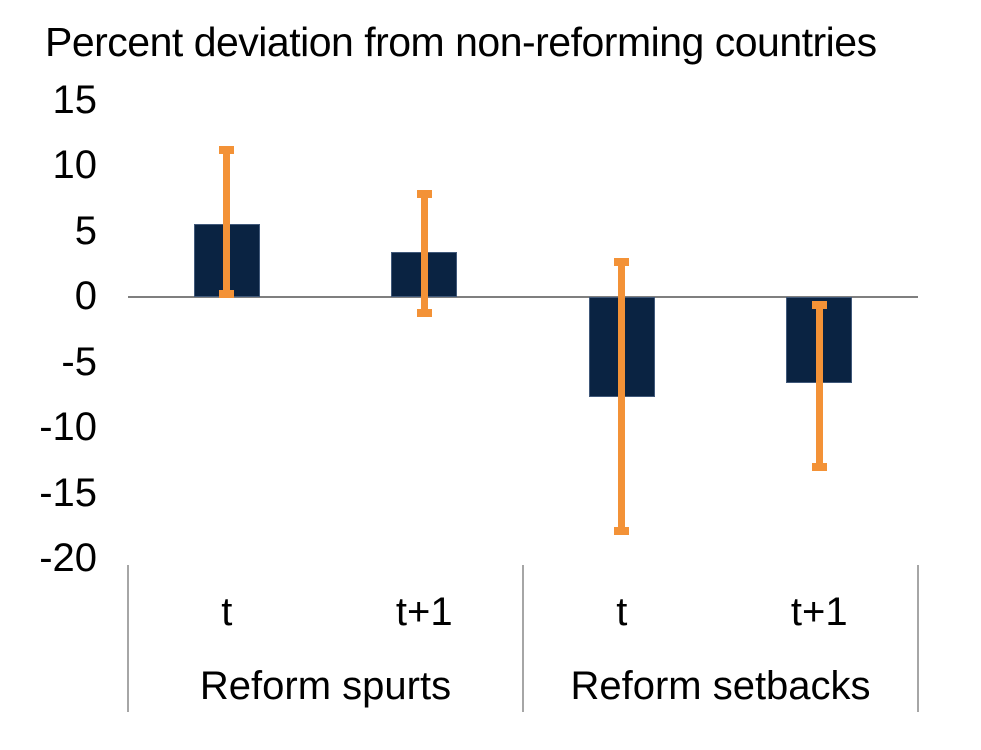  Describe the element at coordinates (75, 99) in the screenshot. I see `y-axis-tick-label: 15` at that location.